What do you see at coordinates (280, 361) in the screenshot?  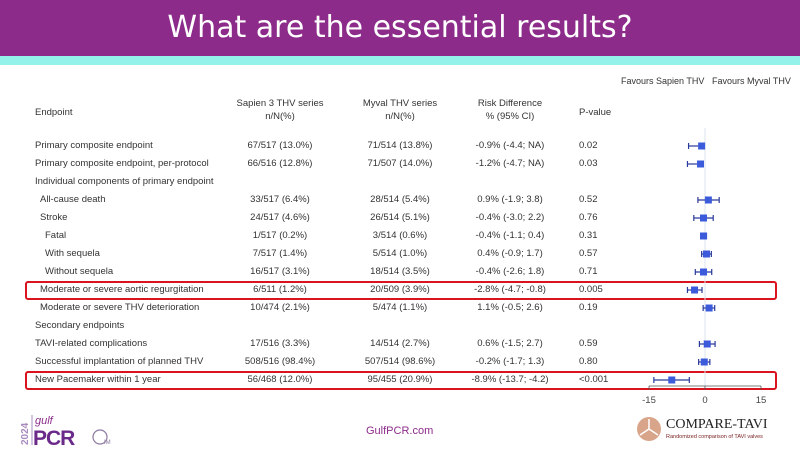 I see `sapien-cell: 508/516 (98.4%)` at bounding box center [280, 361].